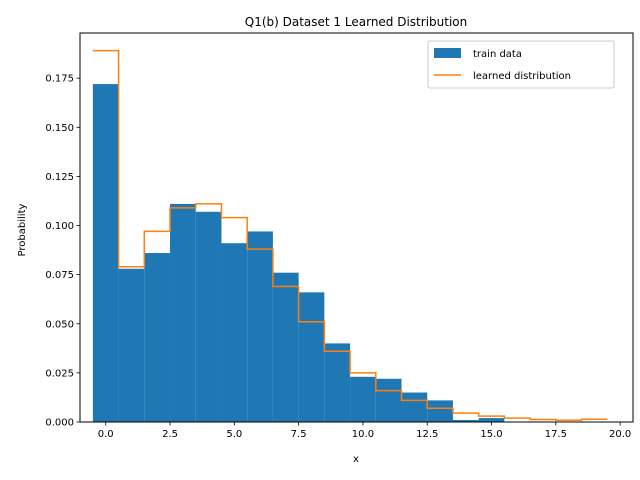 This screenshot has height=480, width=640. I want to click on x-axis: 0.0 2.5 5.0 7.5 10.0 12.5 15.0 17.5 20.0, so click(364, 431).